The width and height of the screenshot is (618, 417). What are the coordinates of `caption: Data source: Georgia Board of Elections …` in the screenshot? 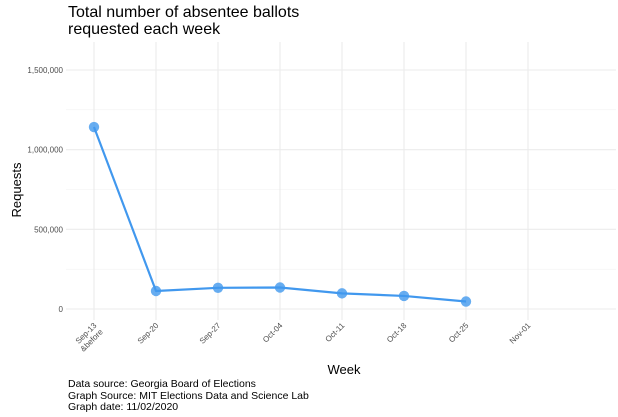 It's located at (188, 396).